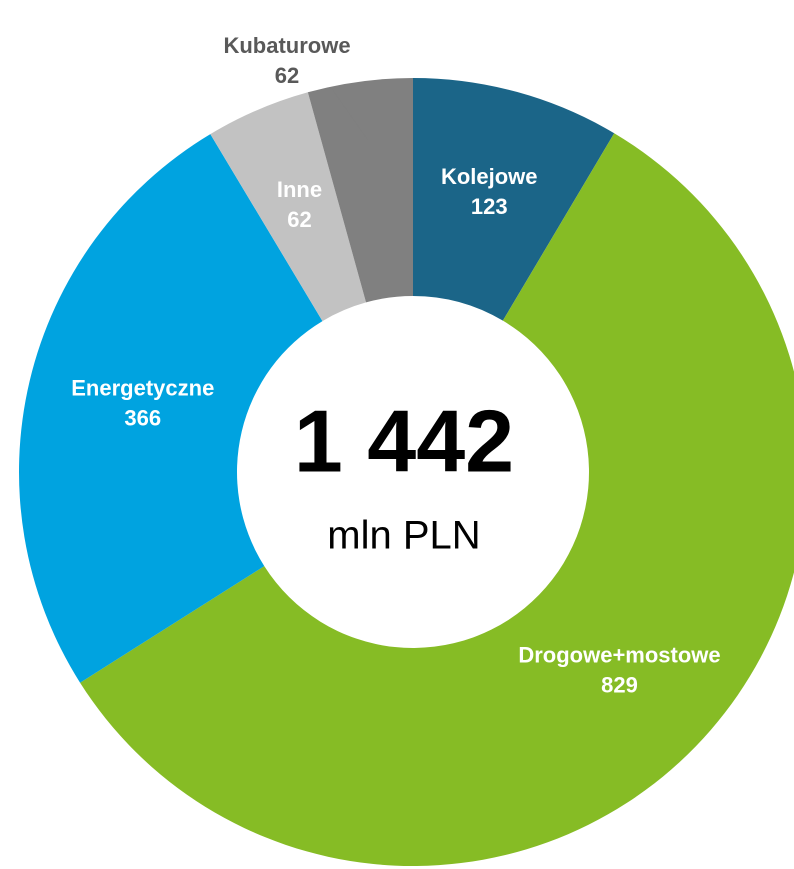  Describe the element at coordinates (619, 655) in the screenshot. I see `slice-label: Drogowe+mostowe` at that location.